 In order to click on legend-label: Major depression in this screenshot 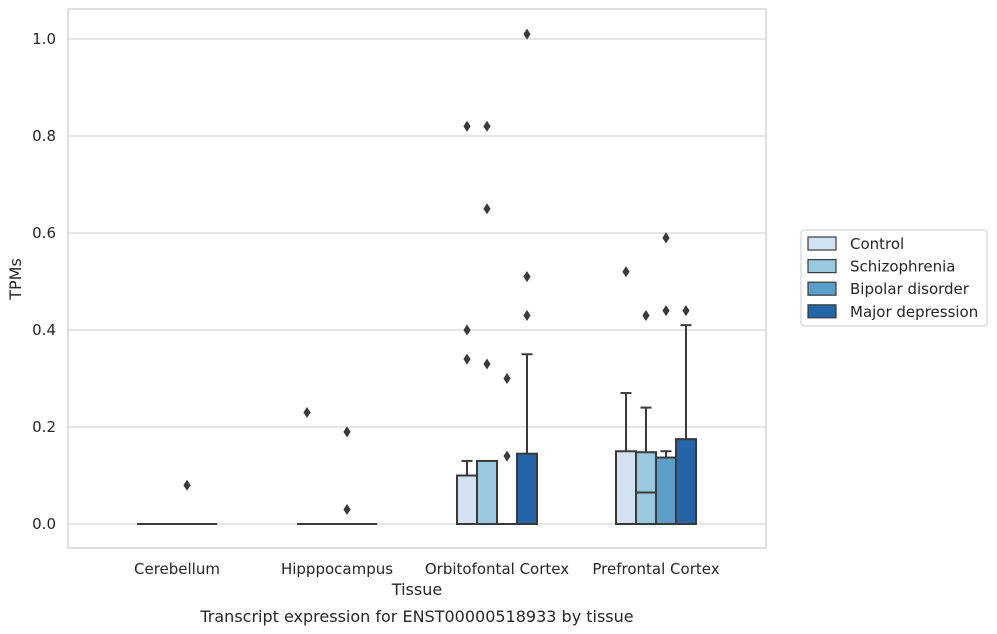, I will do `click(914, 312)`.